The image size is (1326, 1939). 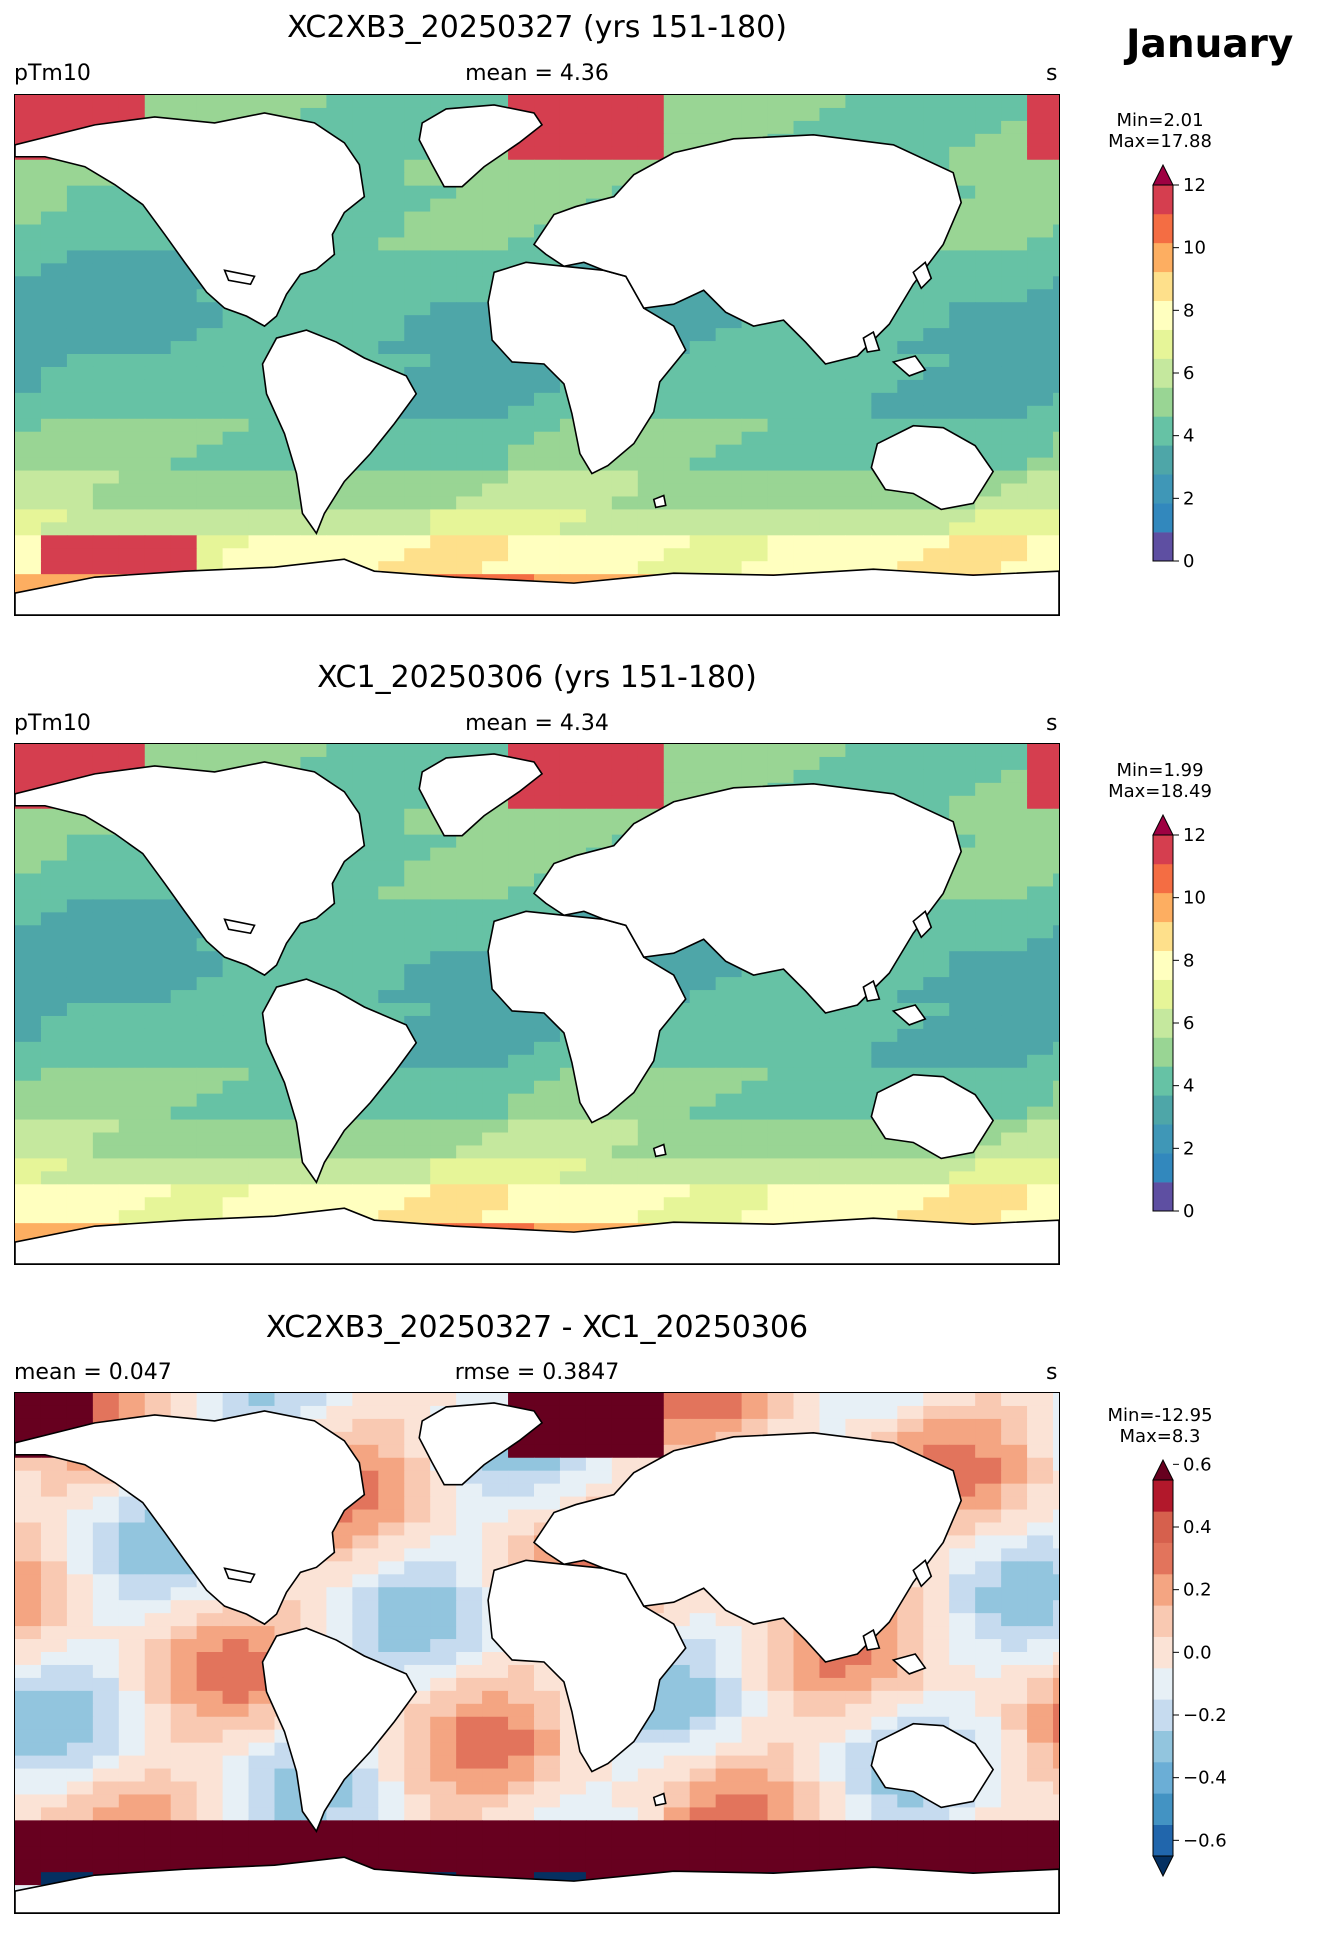 I want to click on colorbar-tick-label: −0.2, so click(x=1205, y=1715).